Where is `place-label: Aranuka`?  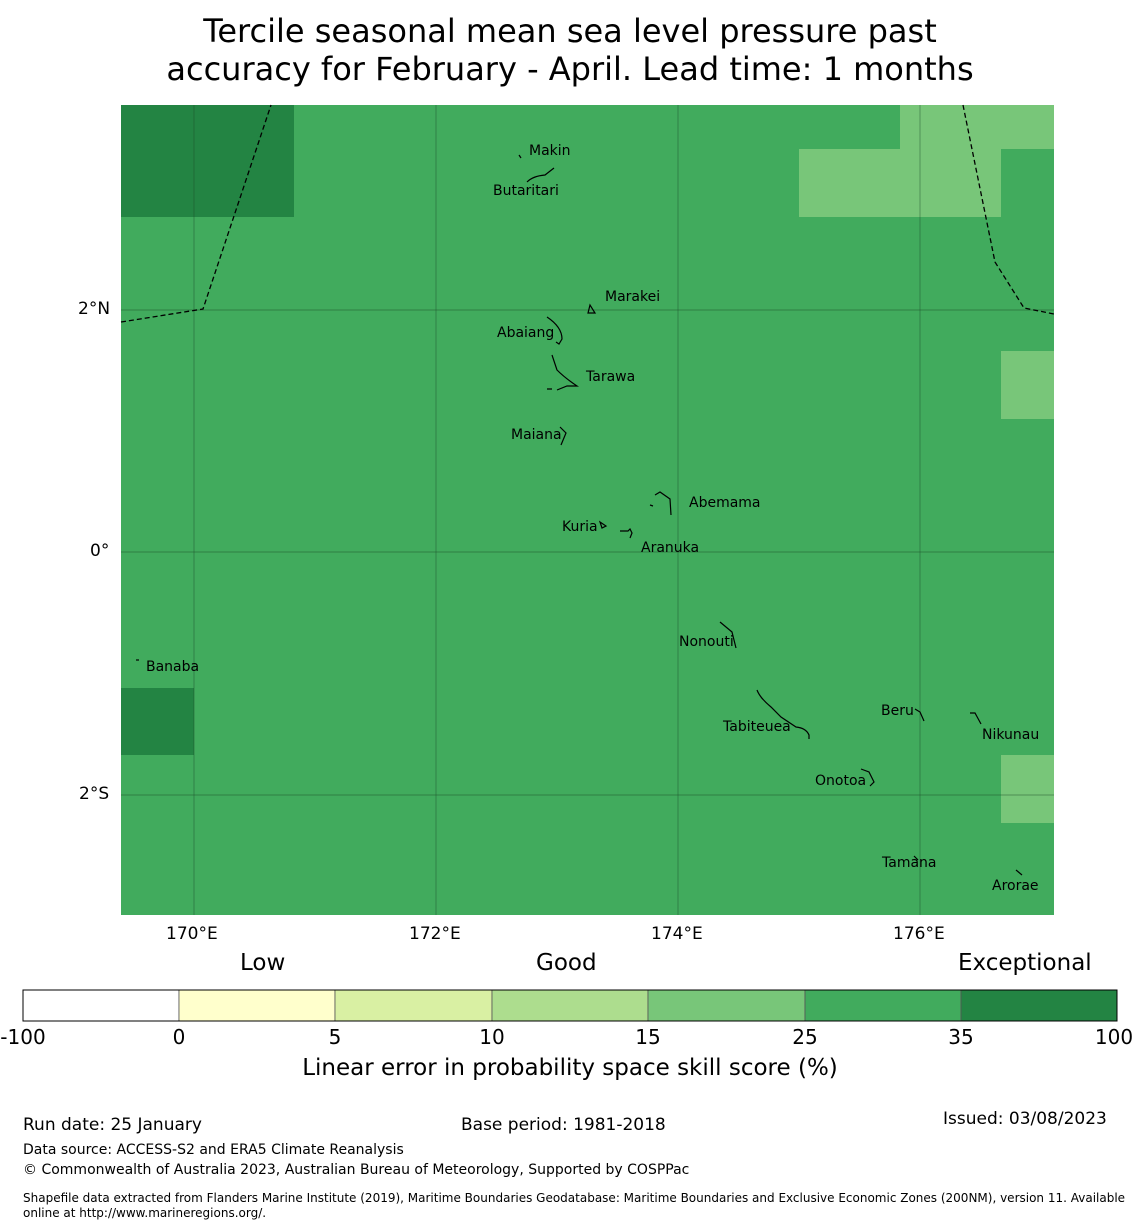
place-label: Aranuka is located at coordinates (670, 548).